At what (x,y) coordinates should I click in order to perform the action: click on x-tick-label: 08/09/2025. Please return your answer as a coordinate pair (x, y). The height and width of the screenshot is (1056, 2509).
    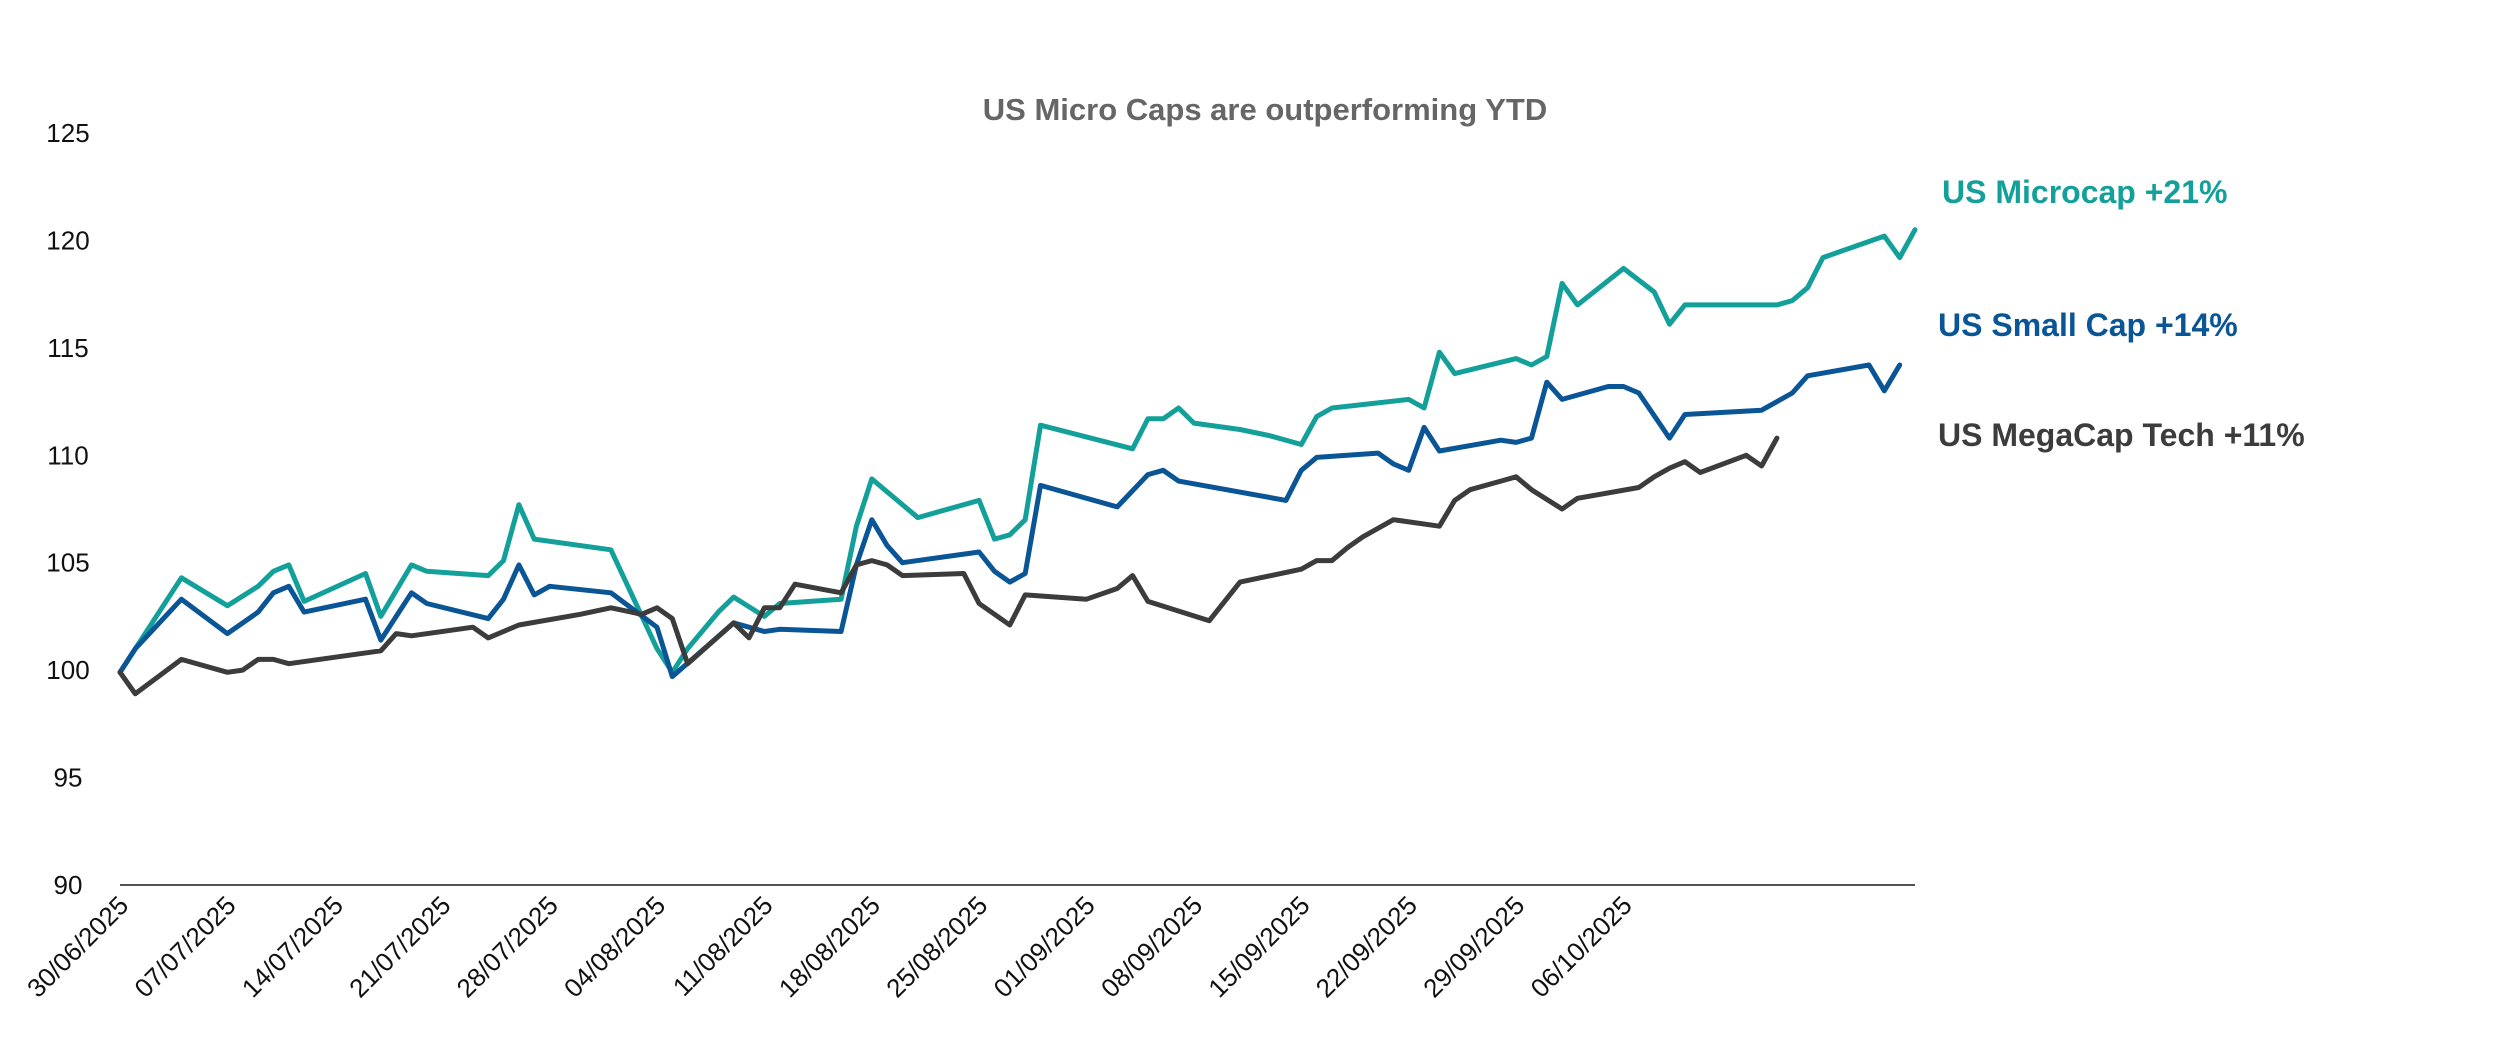
    Looking at the image, I should click on (1151, 946).